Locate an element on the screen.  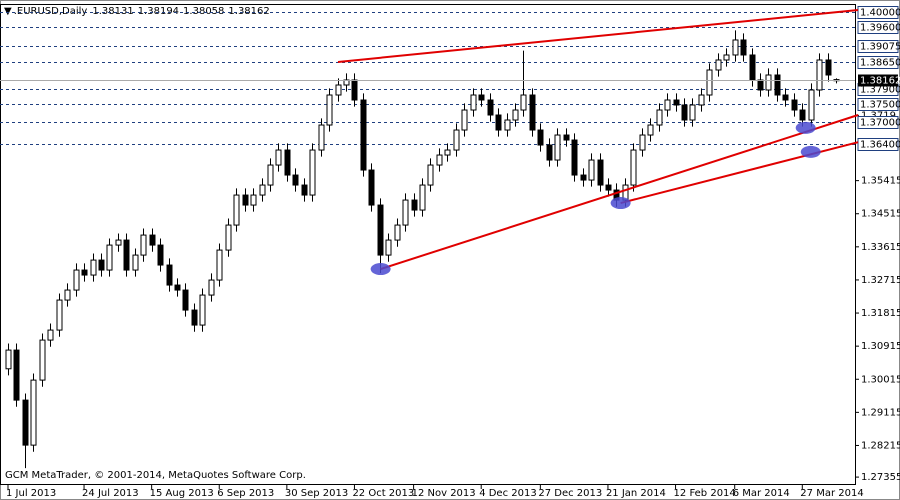
close-value: 1.38162 is located at coordinates (248, 11).